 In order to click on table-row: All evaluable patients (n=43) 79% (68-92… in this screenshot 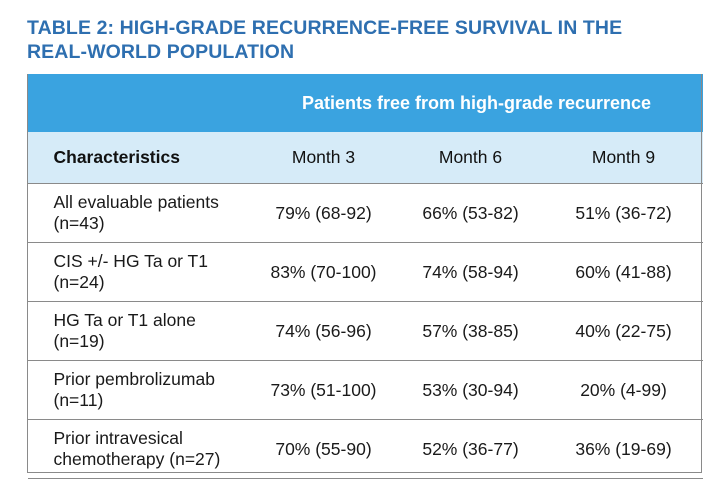, I will do `click(365, 213)`.